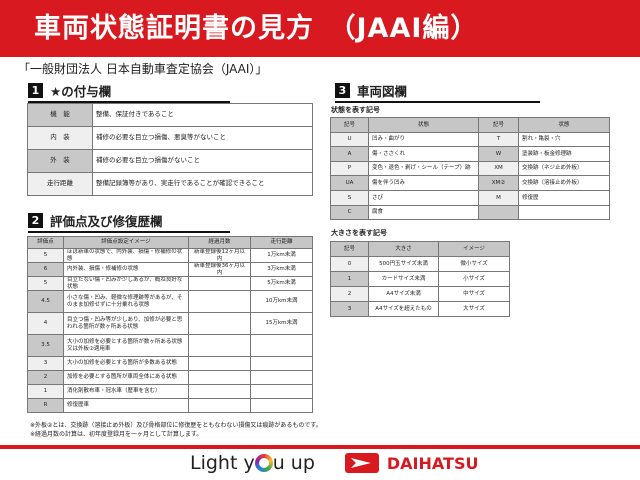 This screenshot has width=640, height=480. I want to click on section3-heading: 3 車両図欄, so click(437, 92).